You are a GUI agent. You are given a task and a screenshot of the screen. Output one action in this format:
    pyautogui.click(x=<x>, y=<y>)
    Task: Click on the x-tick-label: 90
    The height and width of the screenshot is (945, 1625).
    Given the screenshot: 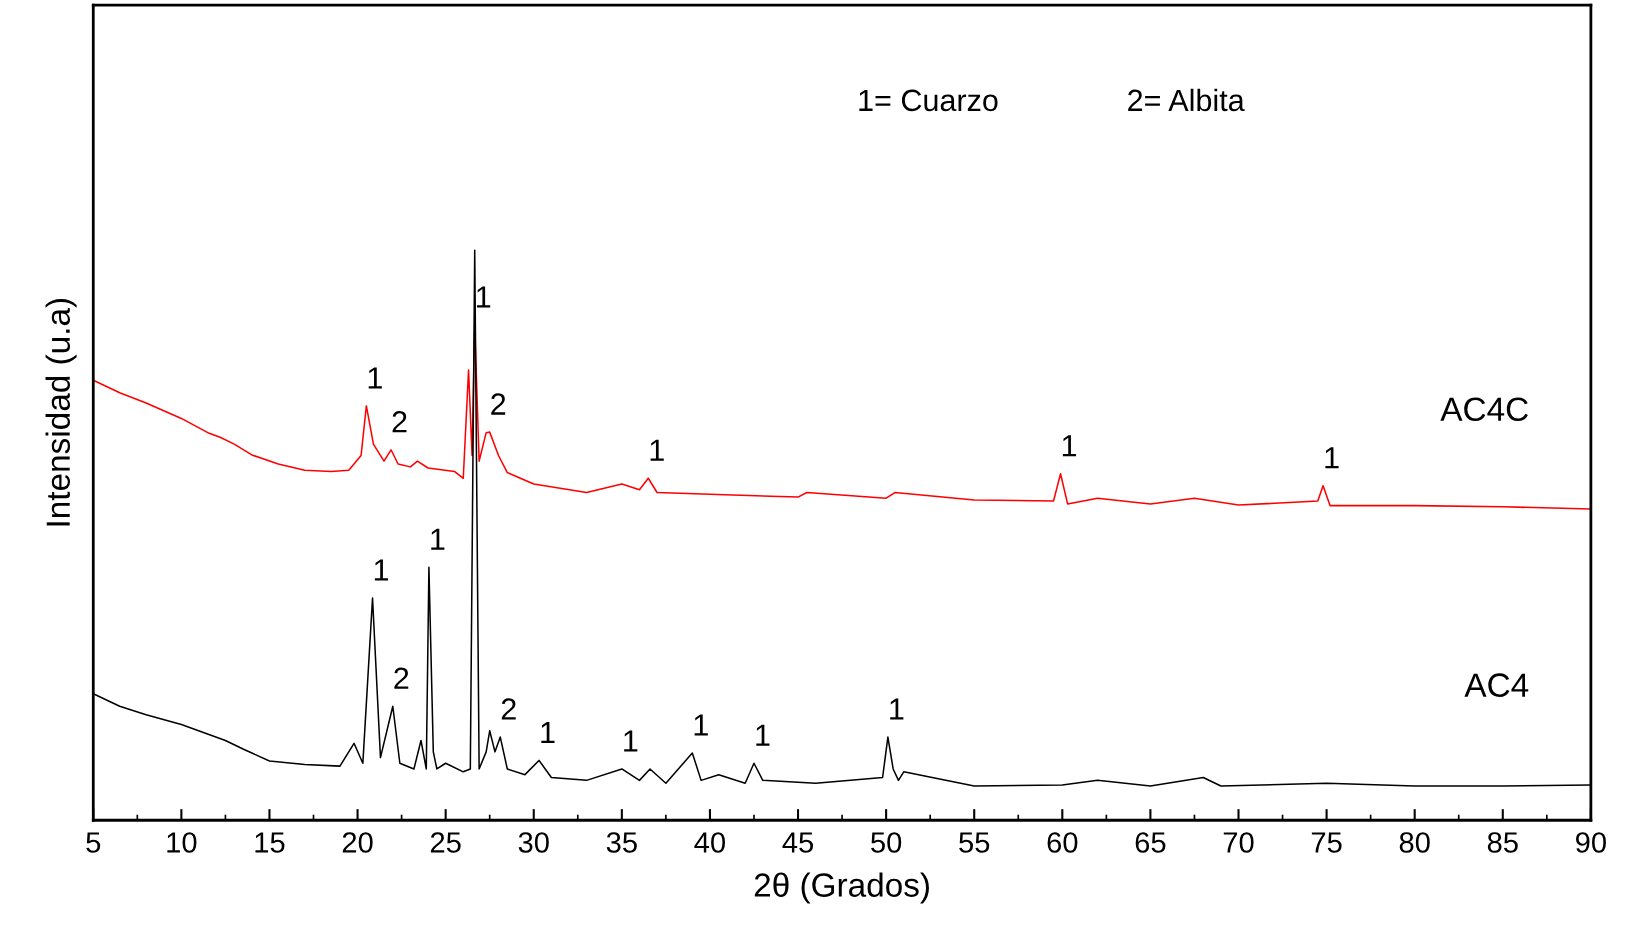 What is the action you would take?
    pyautogui.click(x=1591, y=842)
    